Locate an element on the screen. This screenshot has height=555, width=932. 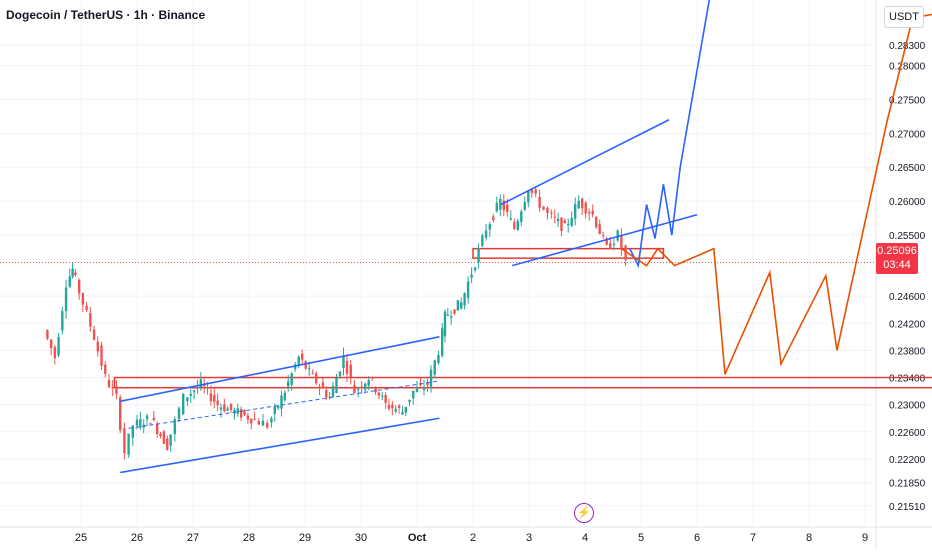
last-price-value: 0.25096 is located at coordinates (897, 251).